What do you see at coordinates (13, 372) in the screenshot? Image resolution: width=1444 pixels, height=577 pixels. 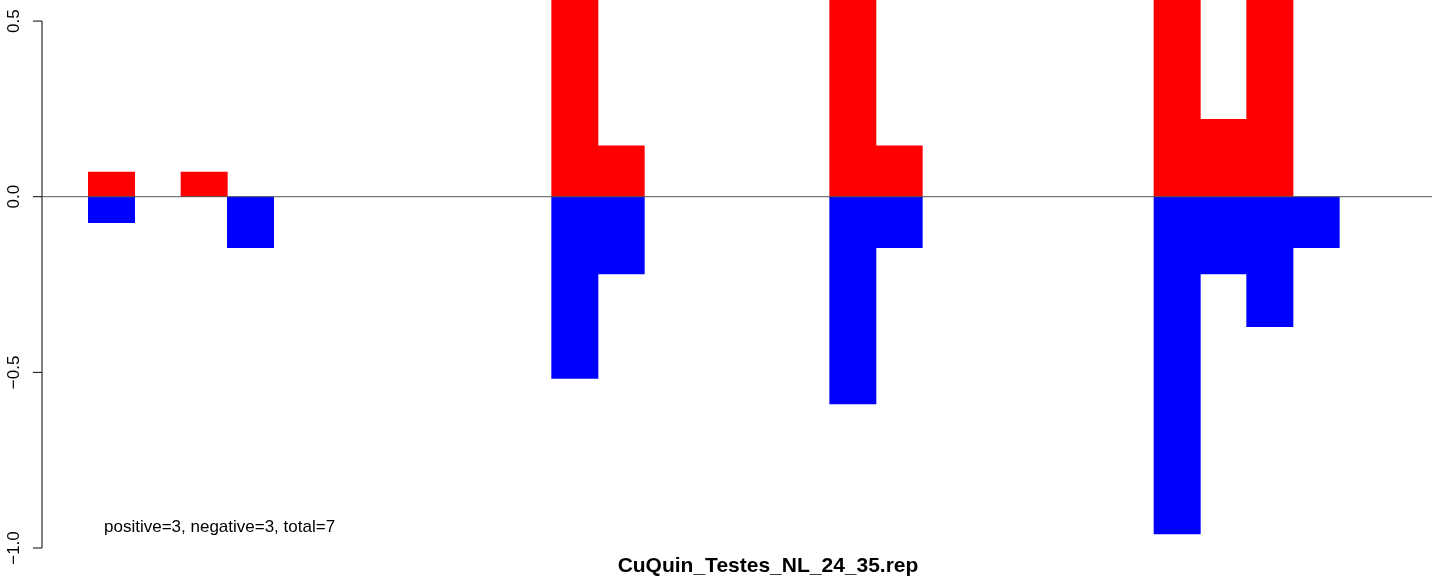 I see `y-tick-label: −0.5` at bounding box center [13, 372].